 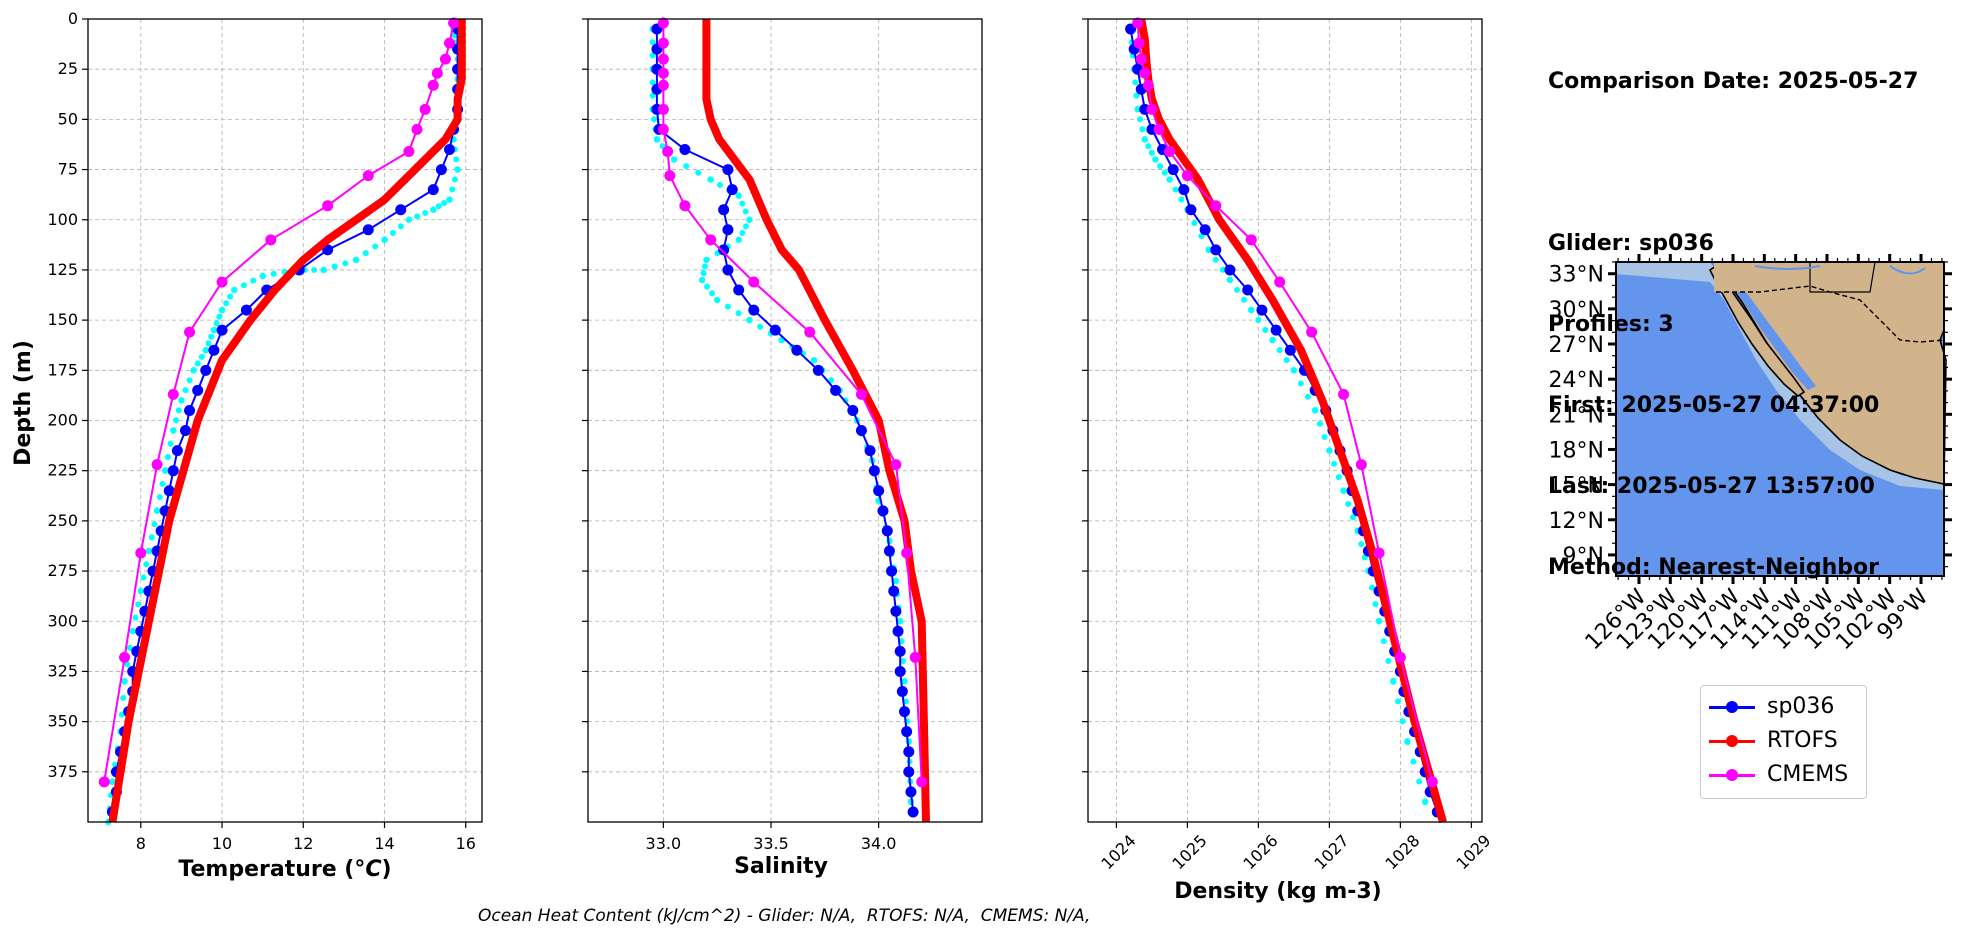 I want to click on y-tick-label: 200, so click(x=62, y=420).